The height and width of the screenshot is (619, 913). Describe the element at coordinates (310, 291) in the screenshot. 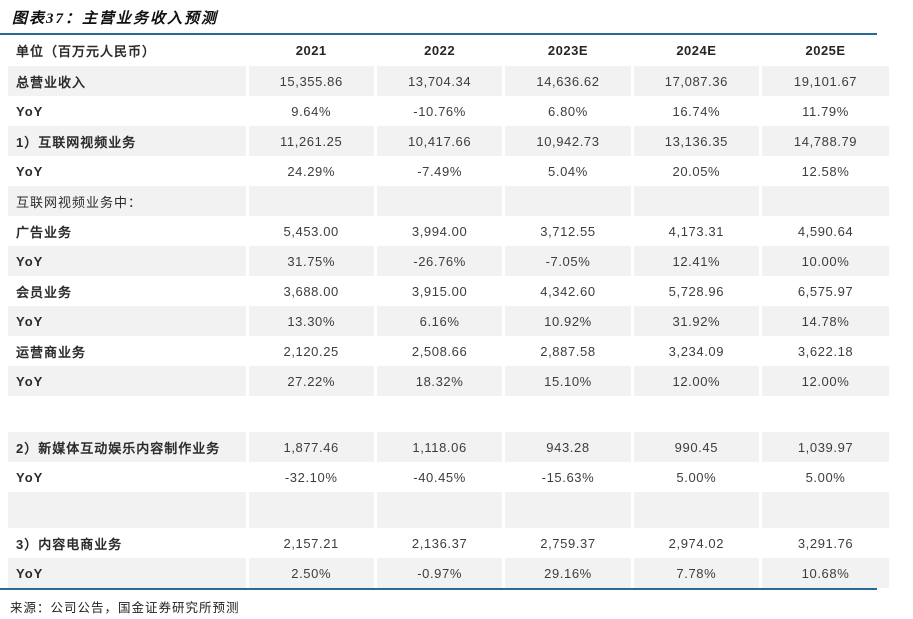

I see `value-cell: 3,688.00` at that location.